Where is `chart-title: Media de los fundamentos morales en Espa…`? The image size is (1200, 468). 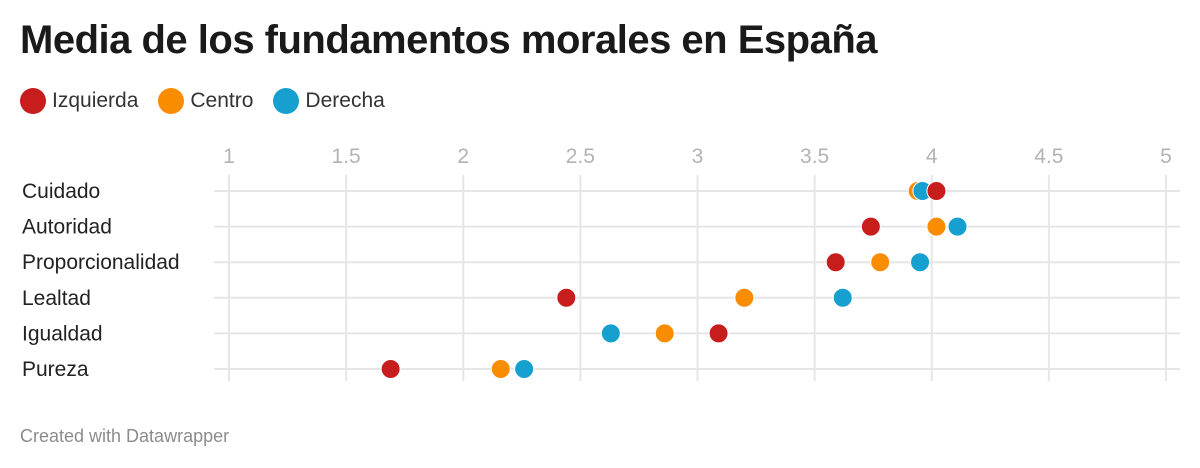 chart-title: Media de los fundamentos morales en Espa… is located at coordinates (449, 40).